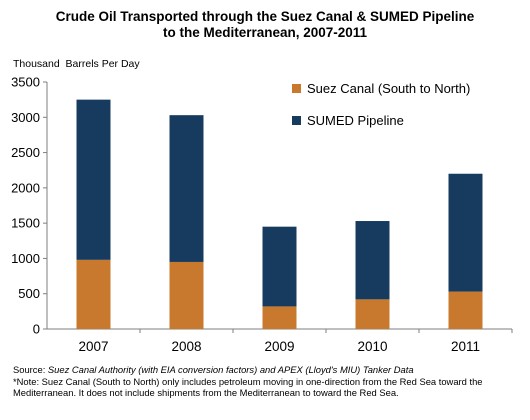  What do you see at coordinates (265, 32) in the screenshot?
I see `chart-title-line-2: to the Mediterranean, 2007-2011` at bounding box center [265, 32].